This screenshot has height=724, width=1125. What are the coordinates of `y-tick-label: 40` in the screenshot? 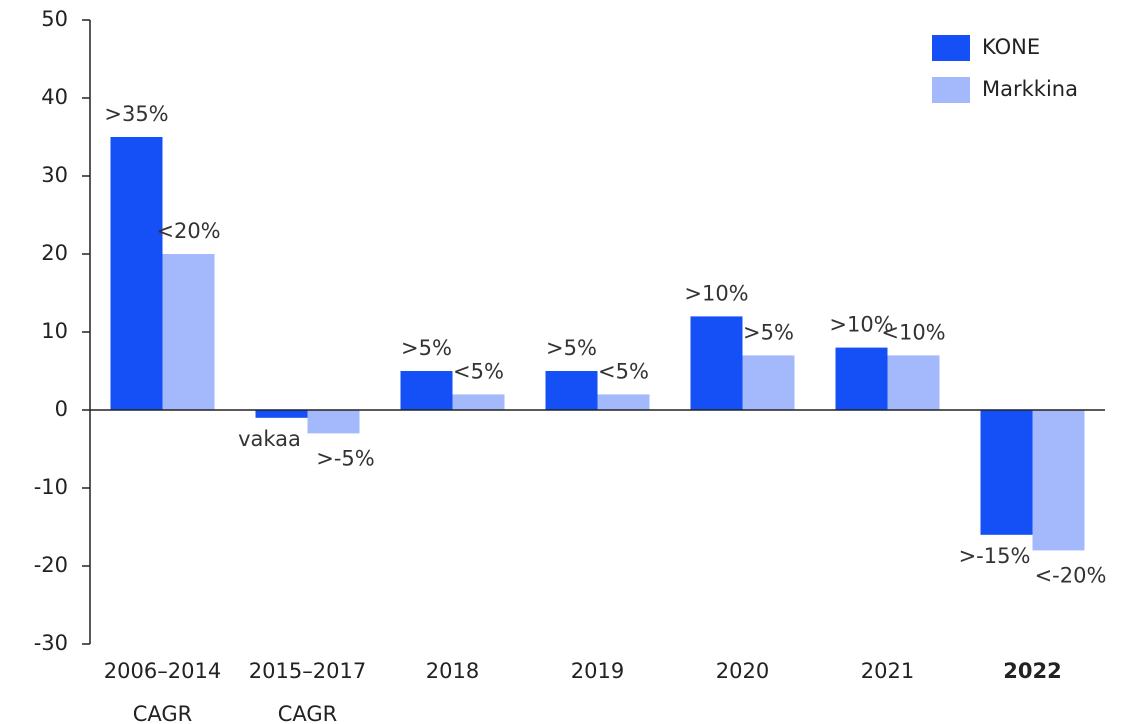 It's located at (54, 97).